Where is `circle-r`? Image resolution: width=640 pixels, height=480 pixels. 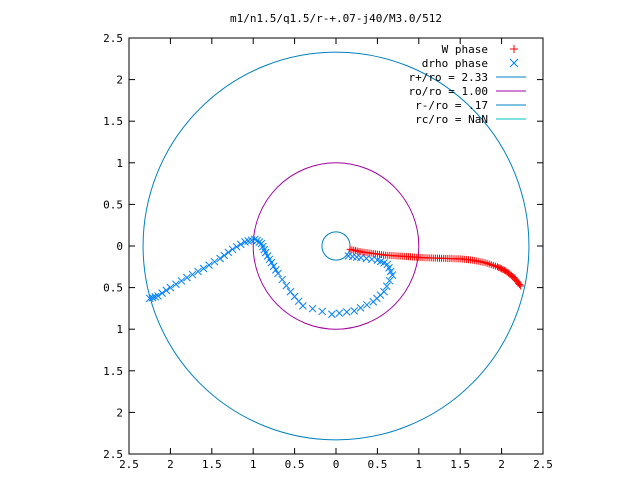 circle-r is located at coordinates (336, 246).